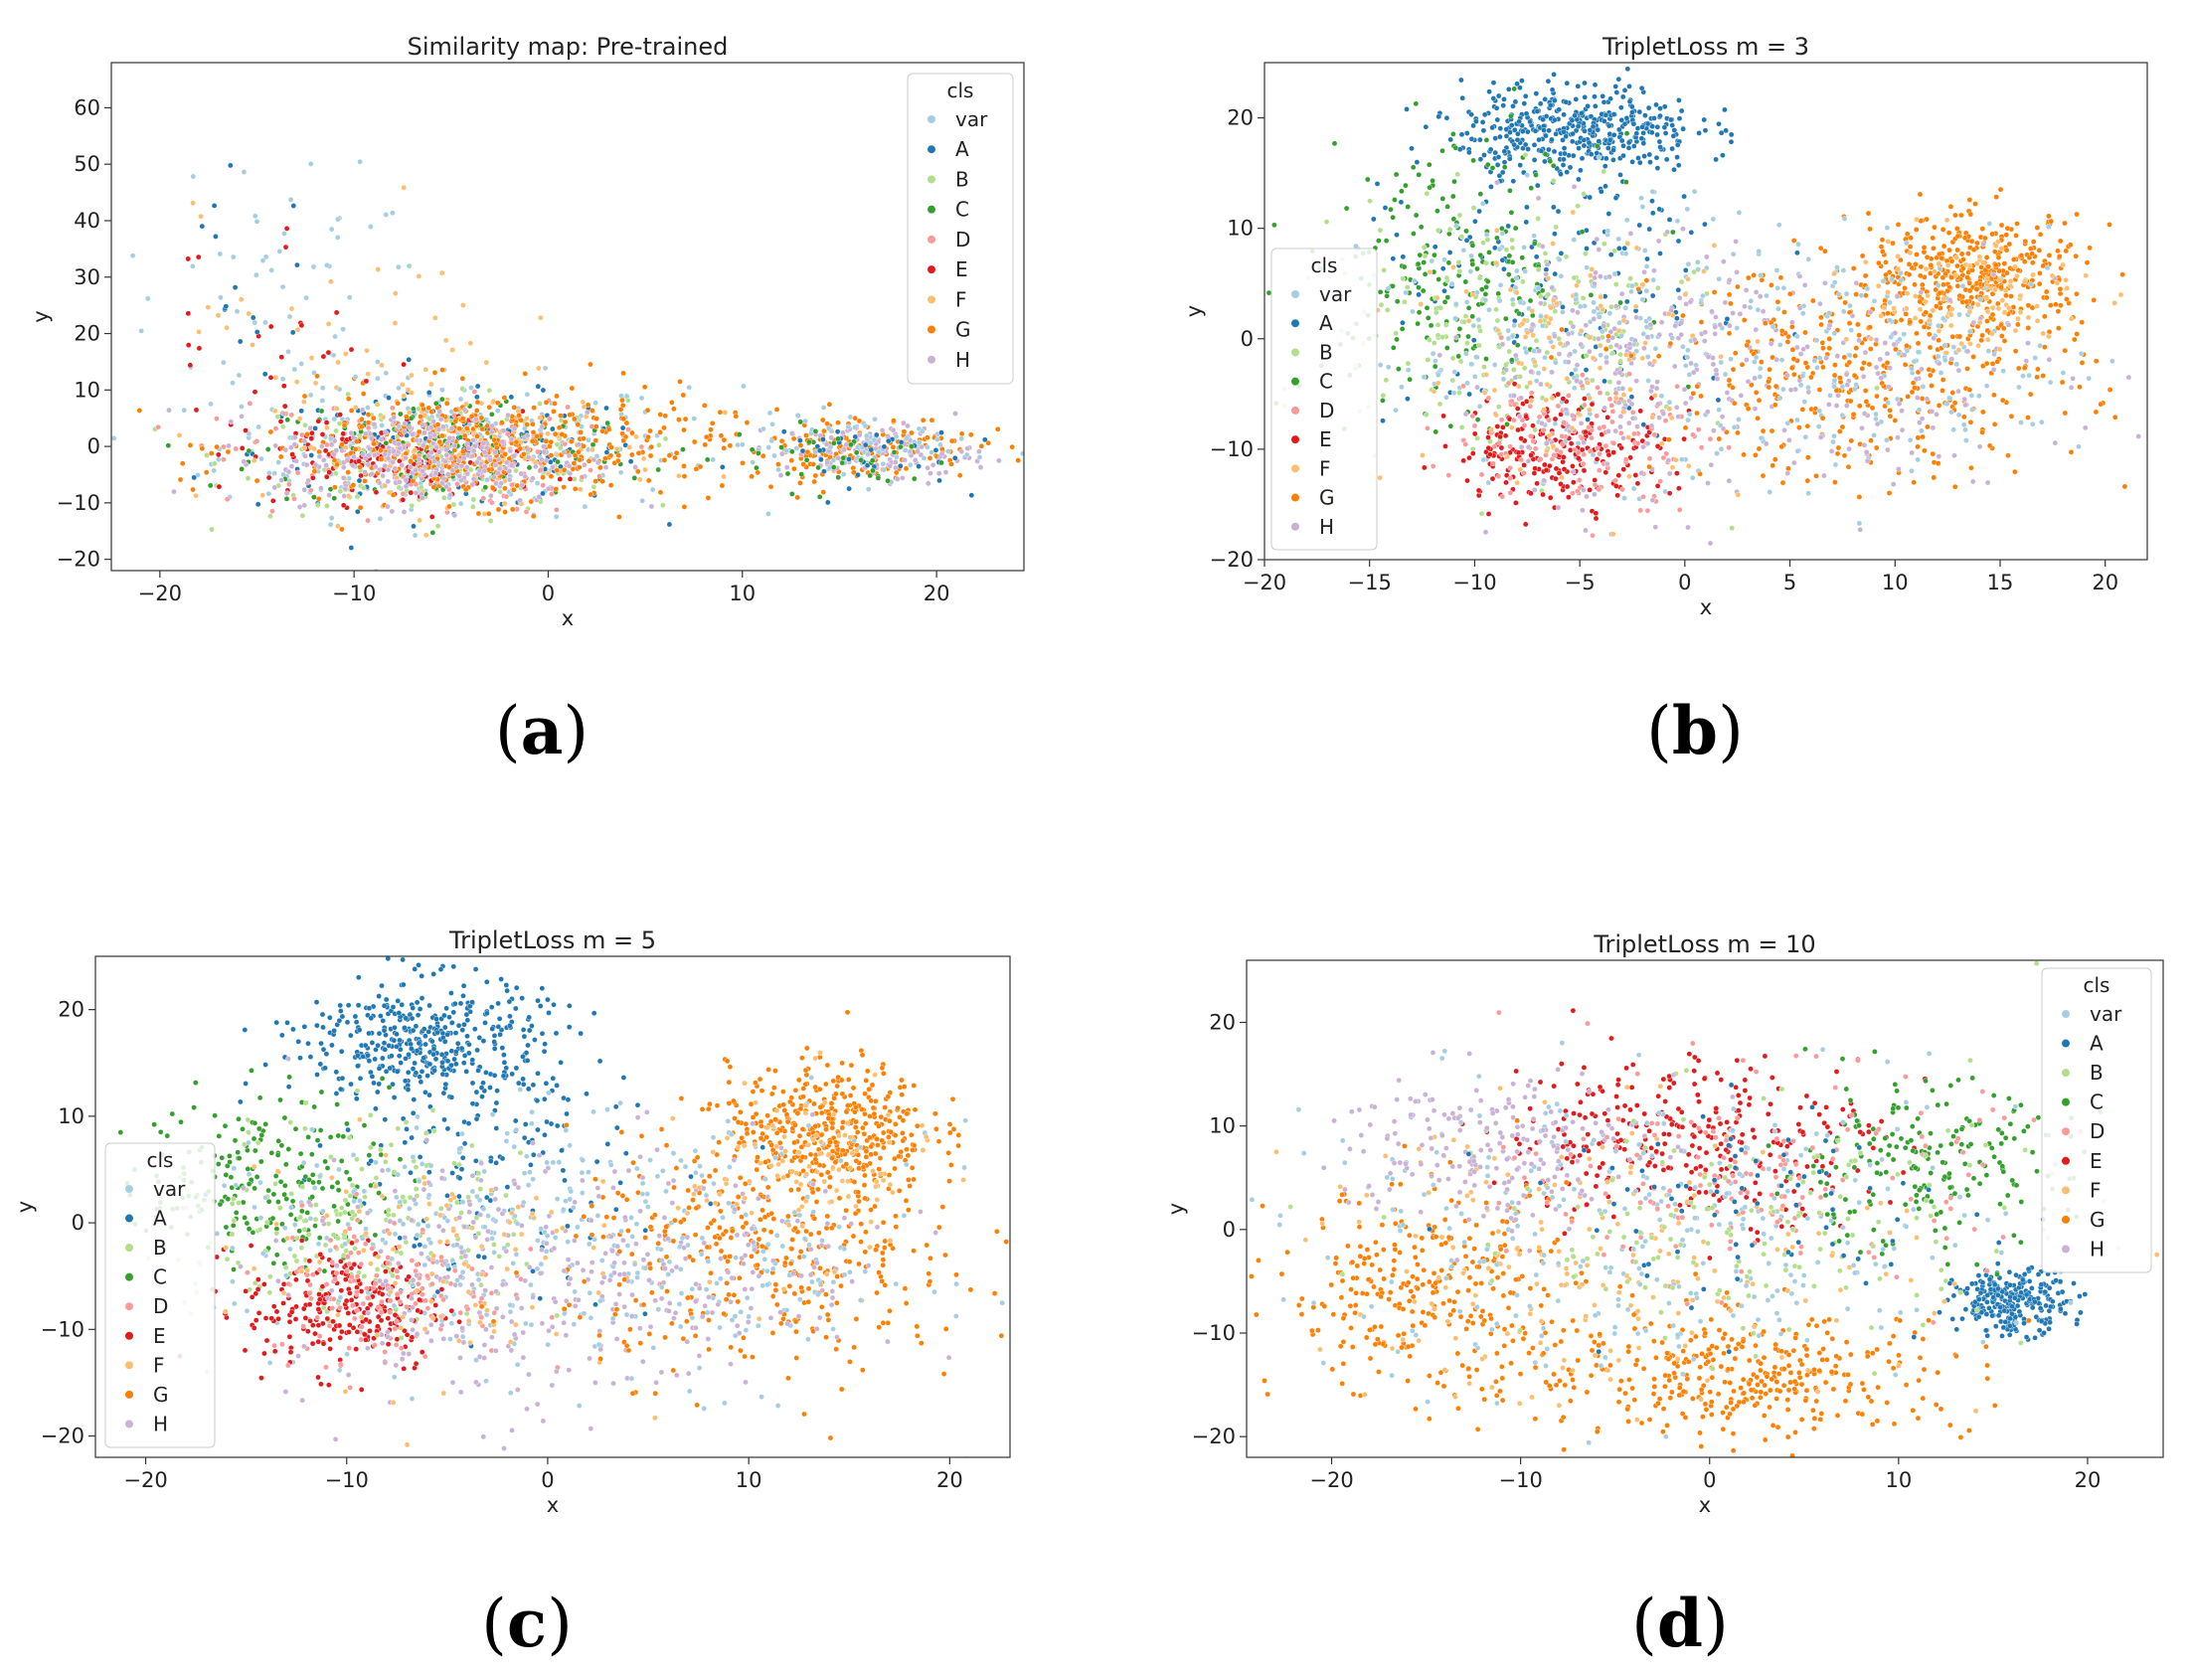 The image size is (2191, 1680). I want to click on y-tick-label: −20, so click(79, 560).